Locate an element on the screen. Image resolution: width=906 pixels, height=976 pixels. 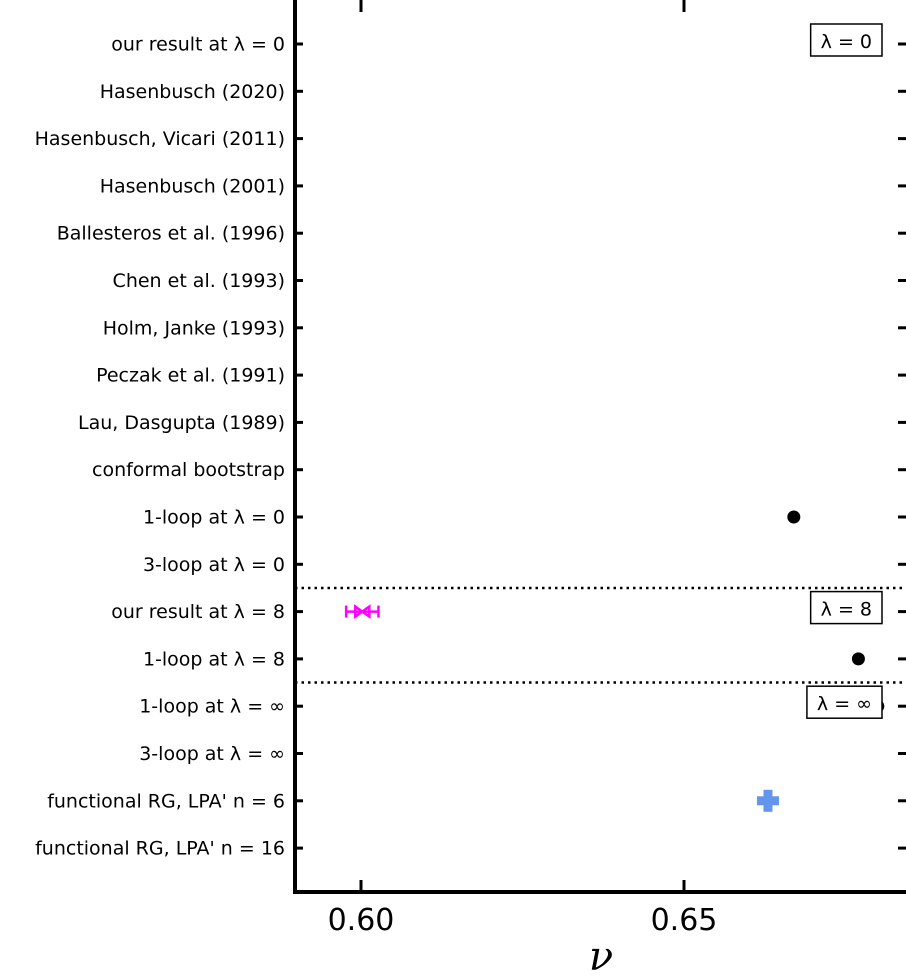
annotation-text: λ = 8 is located at coordinates (846, 610).